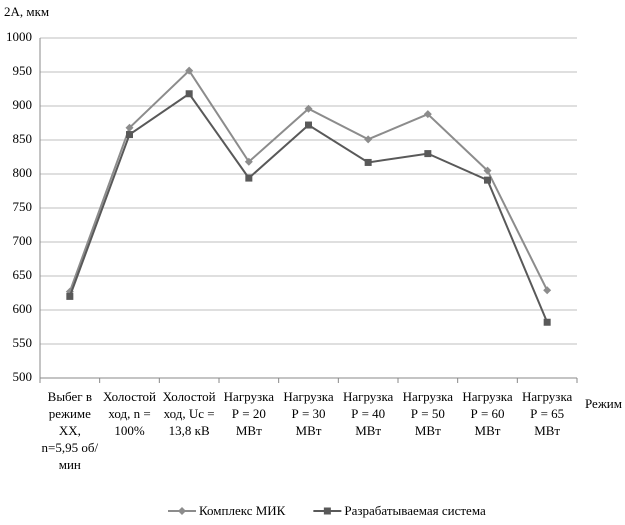  What do you see at coordinates (23, 172) in the screenshot?
I see `y-tick-label: 800` at bounding box center [23, 172].